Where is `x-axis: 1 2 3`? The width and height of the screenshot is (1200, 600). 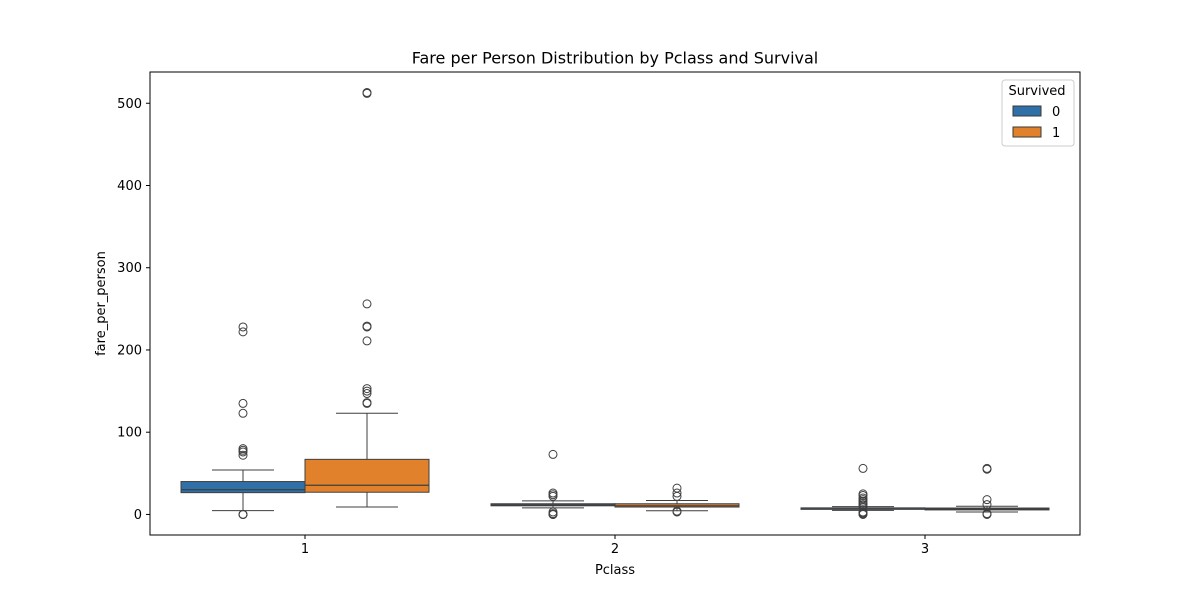 x-axis: 1 2 3 is located at coordinates (615, 546).